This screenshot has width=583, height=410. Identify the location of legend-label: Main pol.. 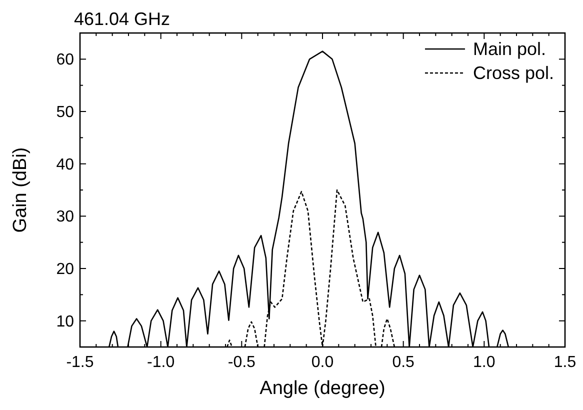
(509, 49).